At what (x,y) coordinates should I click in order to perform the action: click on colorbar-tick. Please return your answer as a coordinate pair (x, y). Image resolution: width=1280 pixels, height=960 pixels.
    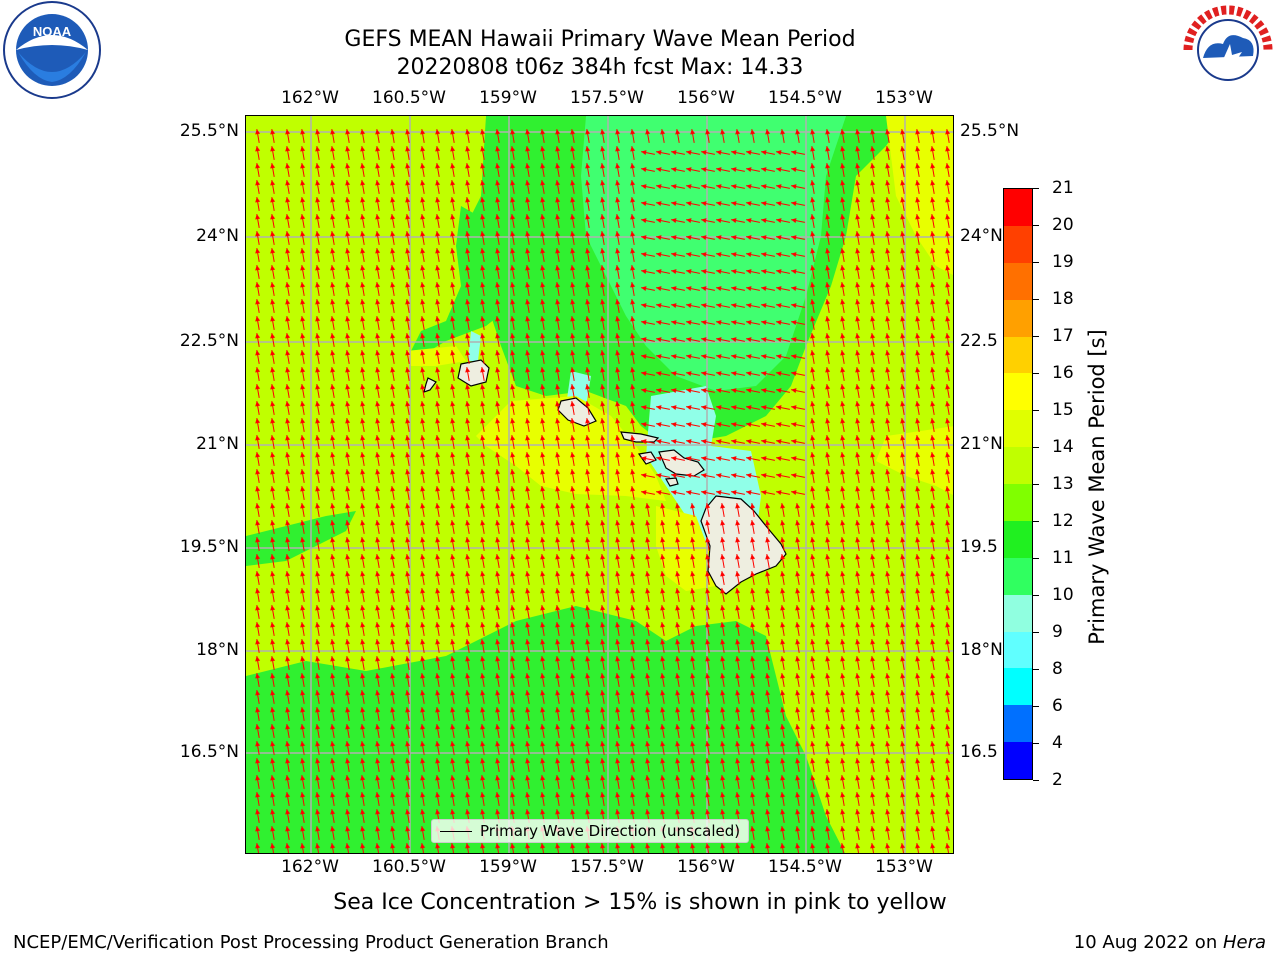
    Looking at the image, I should click on (1036, 299).